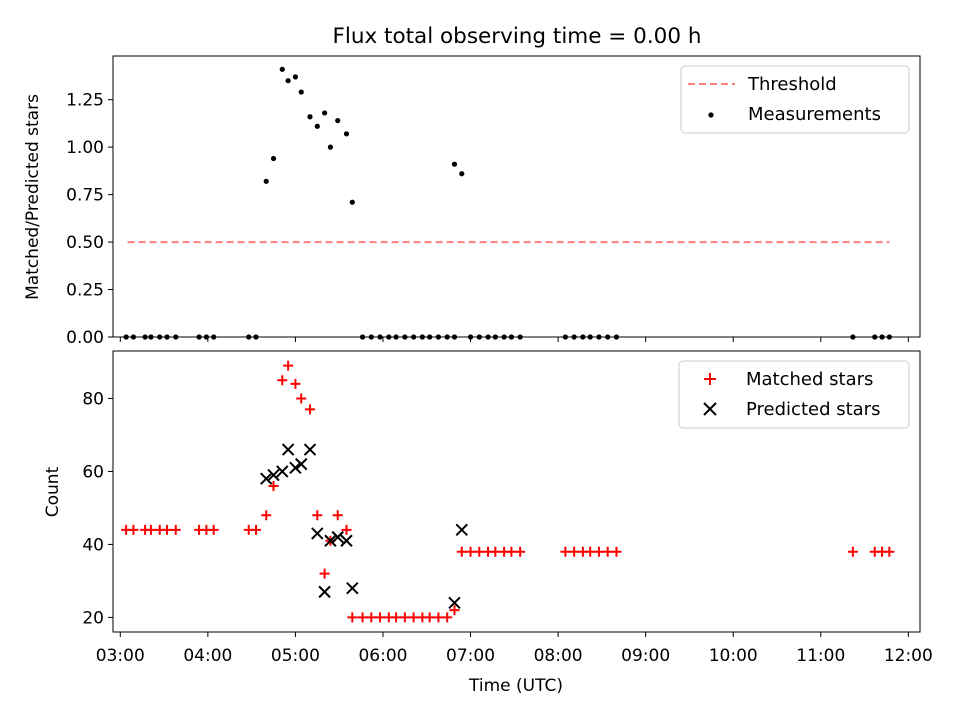 Image resolution: width=960 pixels, height=720 pixels. What do you see at coordinates (645, 656) in the screenshot?
I see `bottom-x-tick-label: 09:00` at bounding box center [645, 656].